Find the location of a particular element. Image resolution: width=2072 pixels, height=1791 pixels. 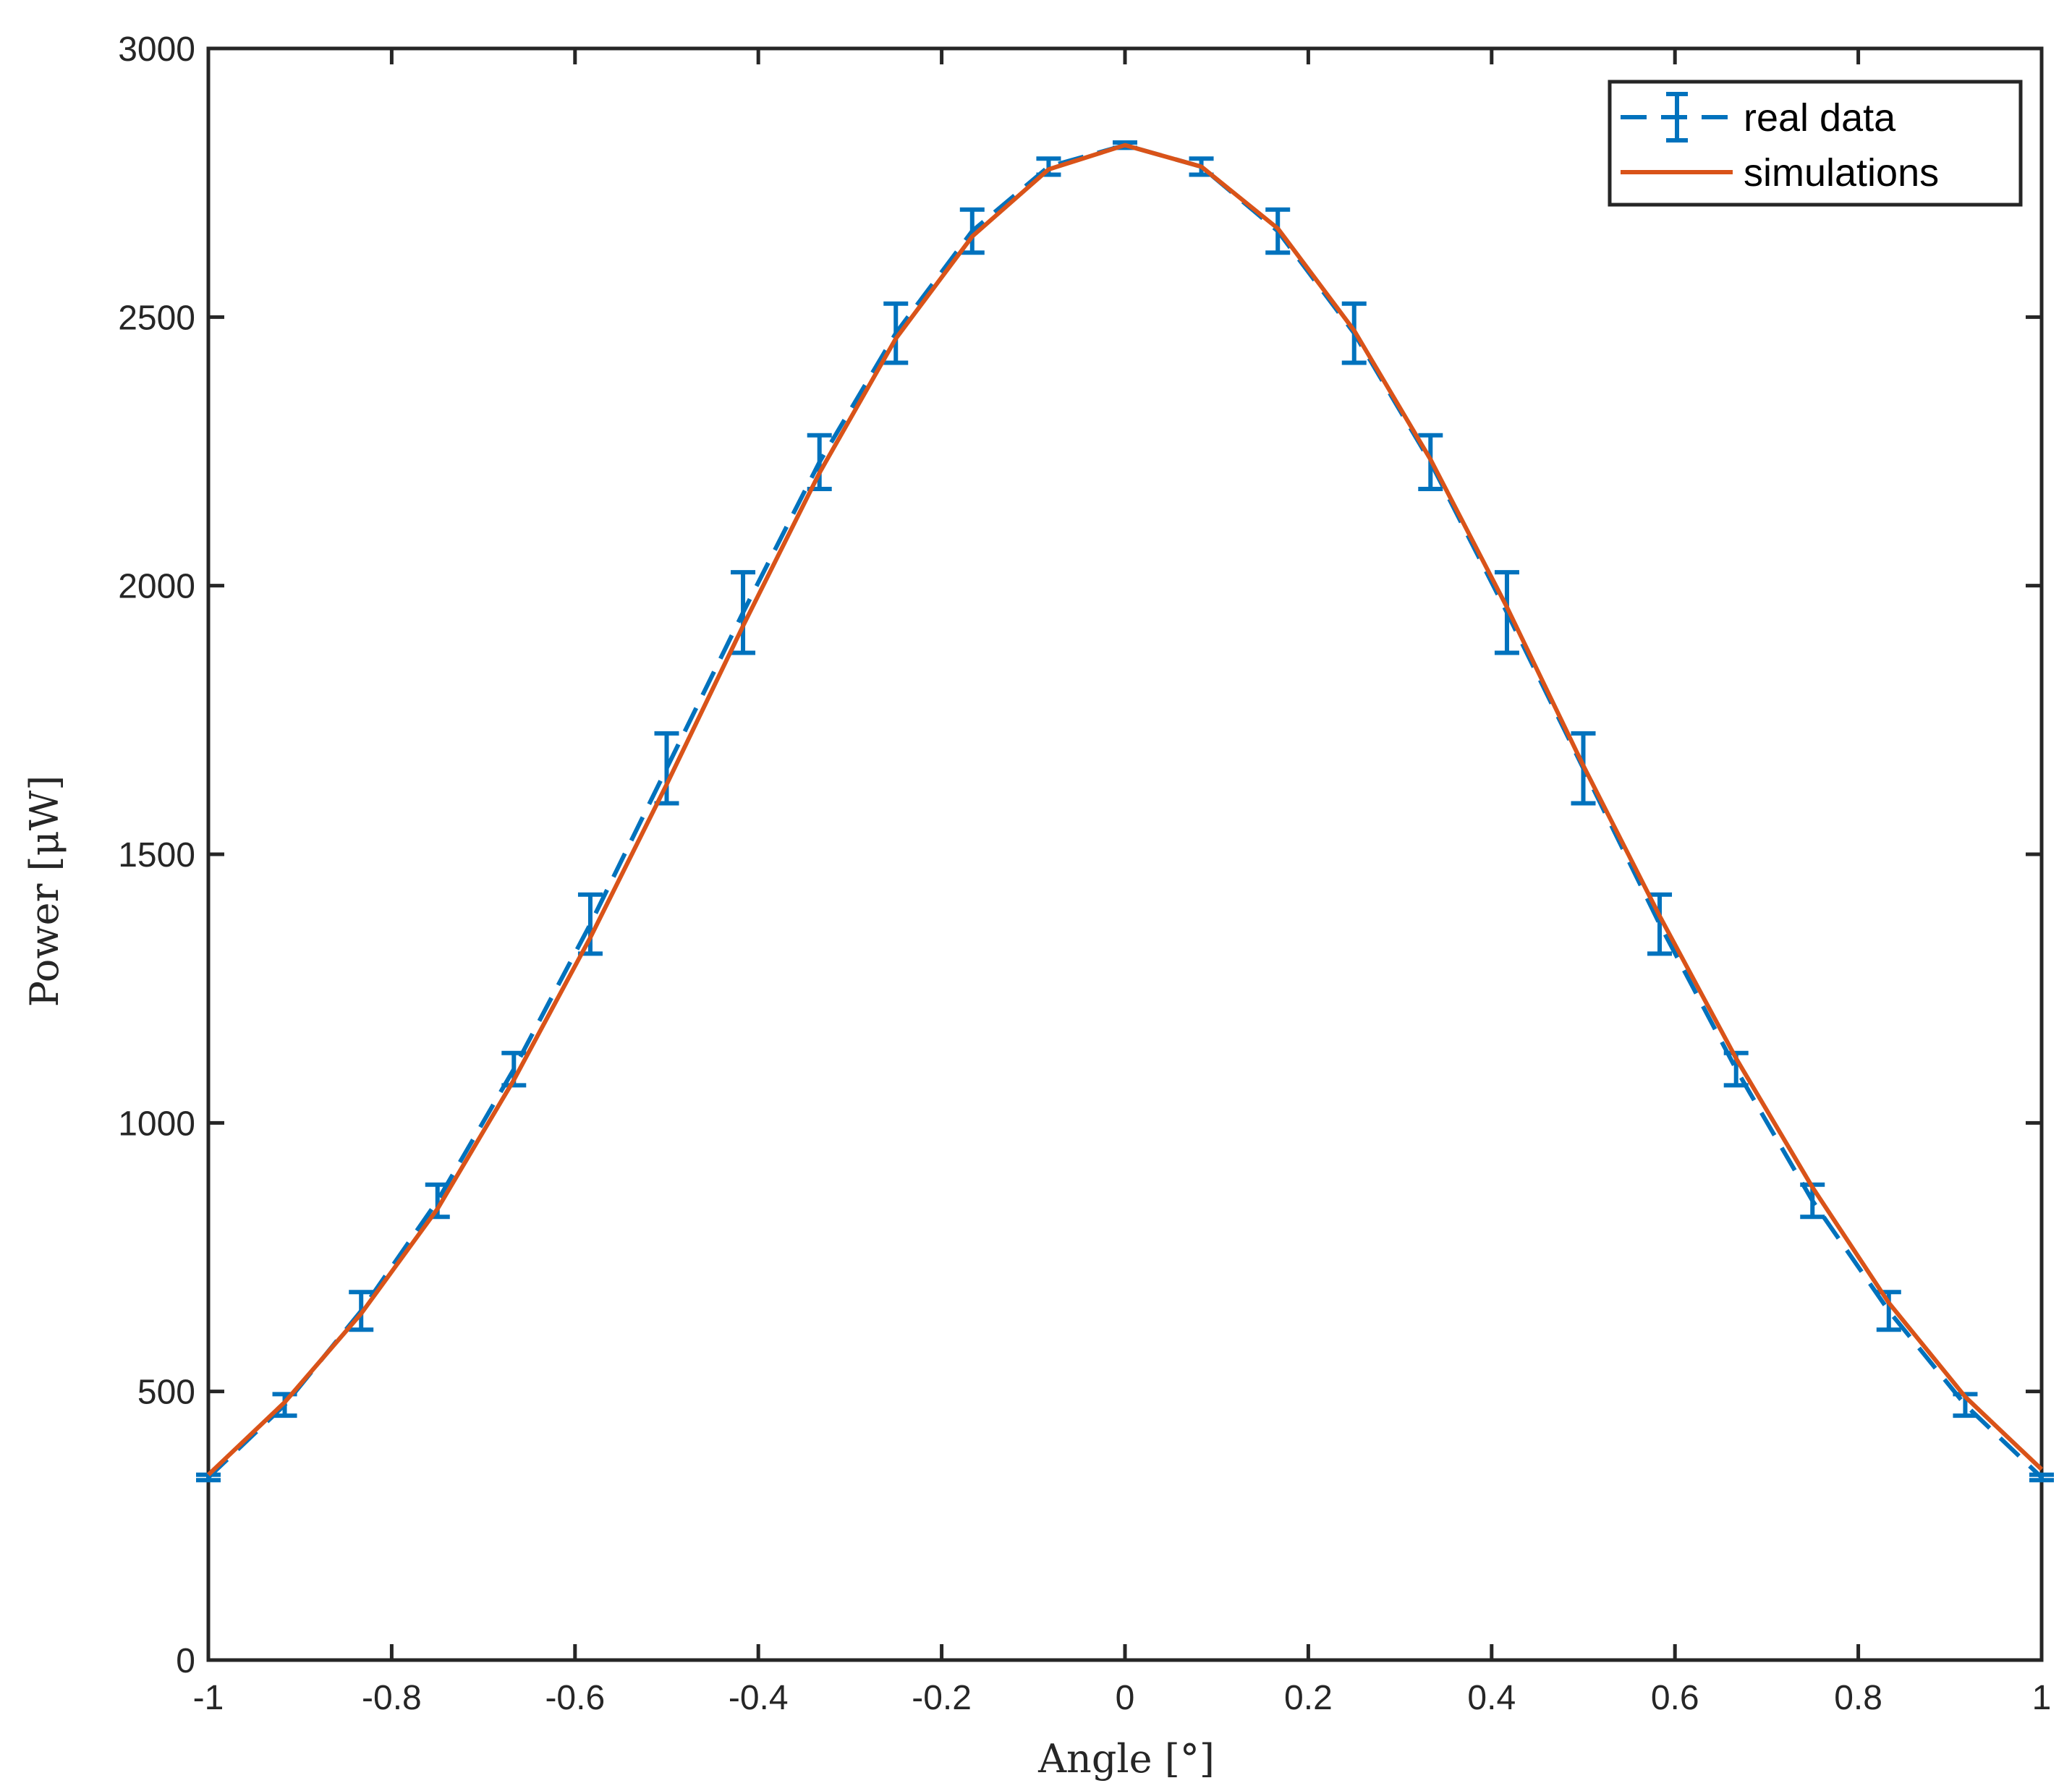

x-tick-label: 0.8 is located at coordinates (1858, 1698).